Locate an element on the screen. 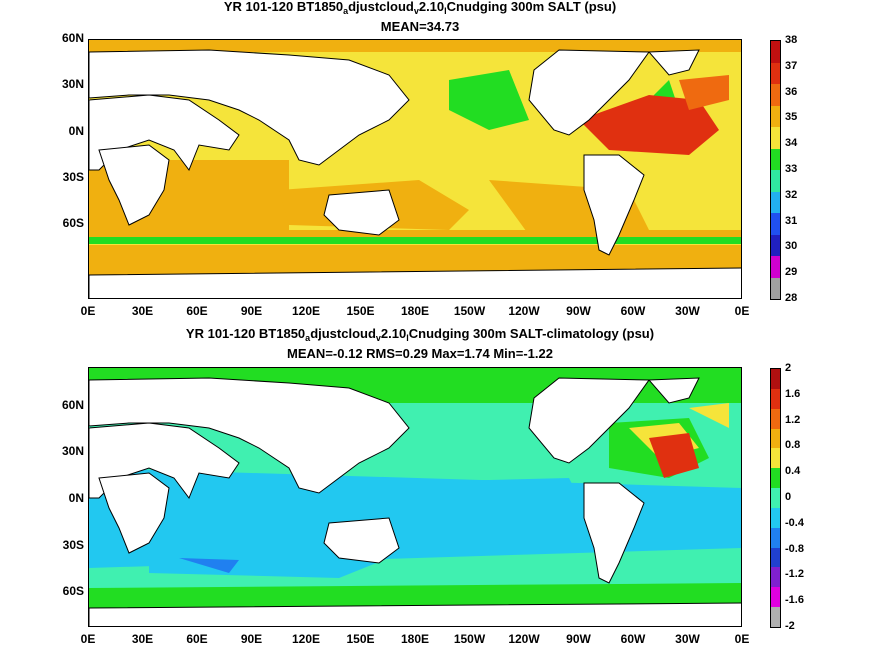 Image resolution: width=875 pixels, height=656 pixels. colorbar-label: 38 is located at coordinates (791, 40).